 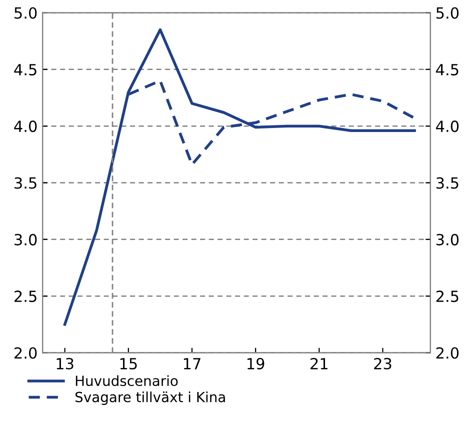 I want to click on legend-label: Svagare tillväxt i Kina, so click(x=150, y=398).